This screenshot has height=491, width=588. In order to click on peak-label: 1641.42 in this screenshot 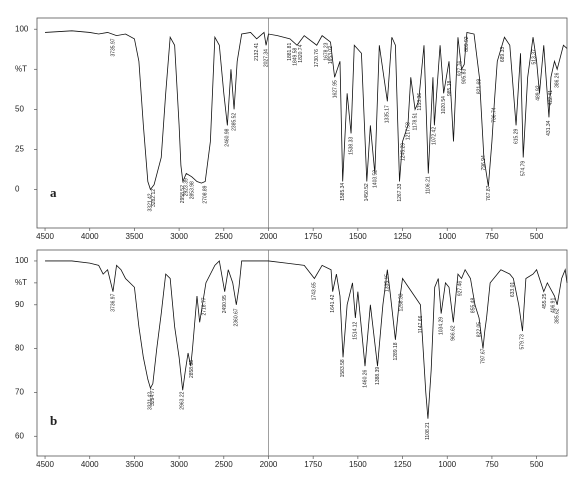, I will do `click(333, 303)`.